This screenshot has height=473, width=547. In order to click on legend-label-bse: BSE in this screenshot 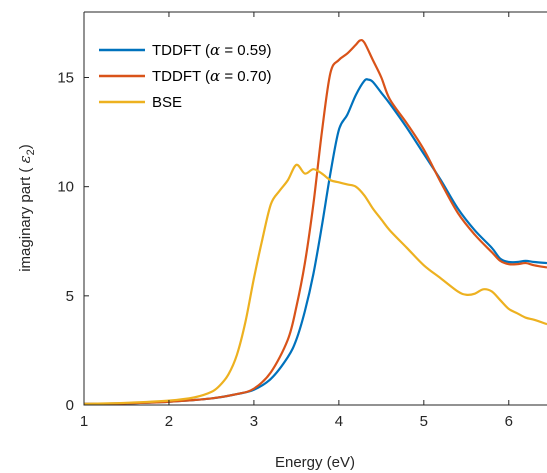, I will do `click(167, 102)`.